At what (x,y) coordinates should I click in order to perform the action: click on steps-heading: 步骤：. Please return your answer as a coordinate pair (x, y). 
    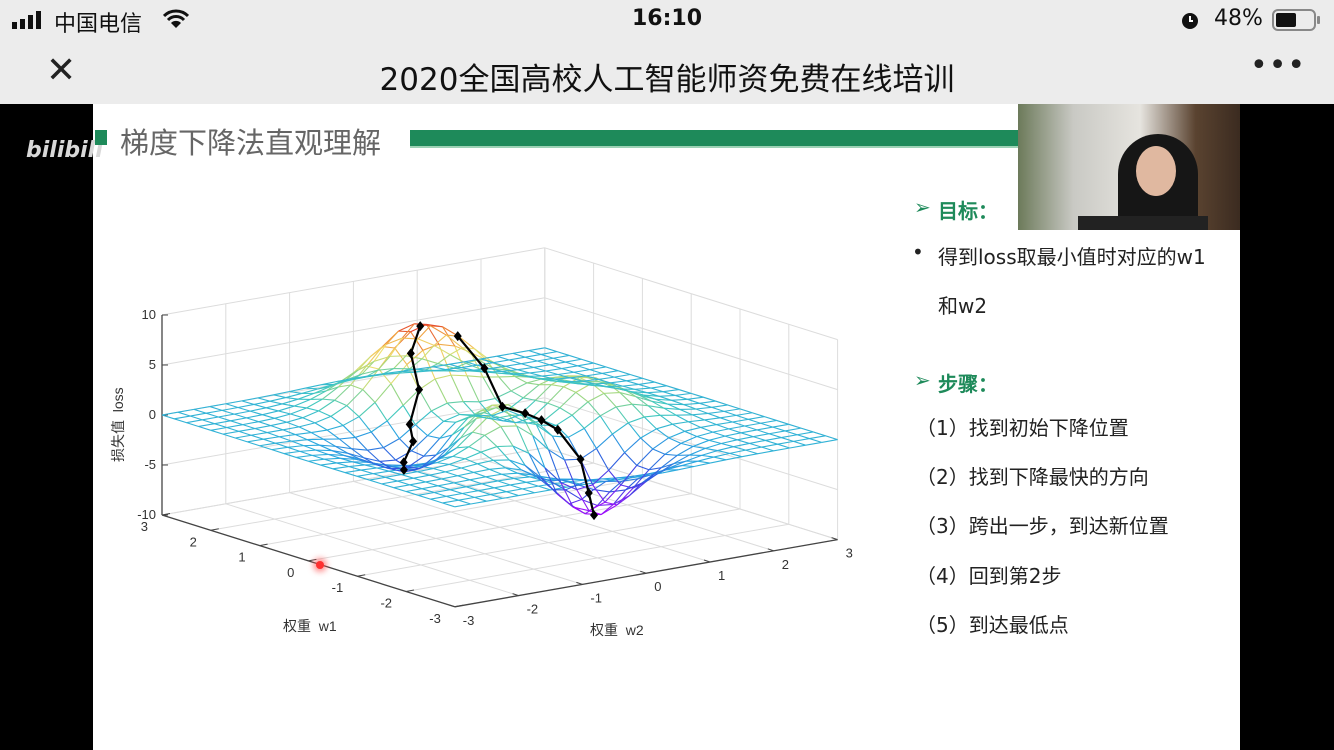
    Looking at the image, I should click on (968, 384).